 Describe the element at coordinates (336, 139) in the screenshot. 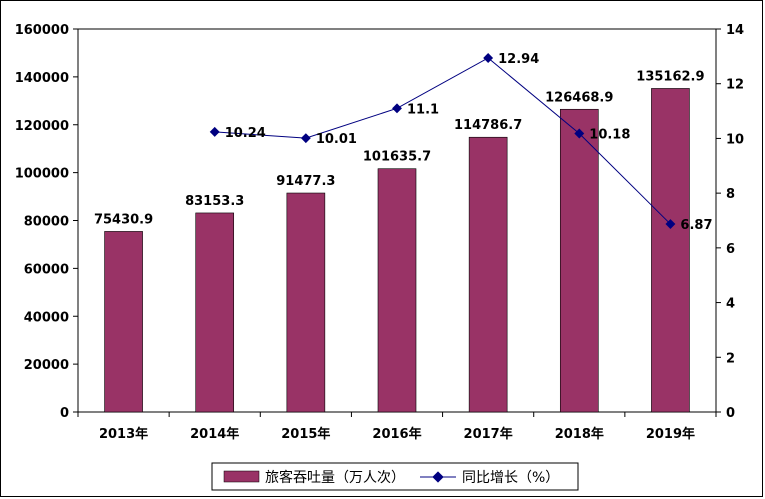

I see `growth-value-label: 10.01` at that location.